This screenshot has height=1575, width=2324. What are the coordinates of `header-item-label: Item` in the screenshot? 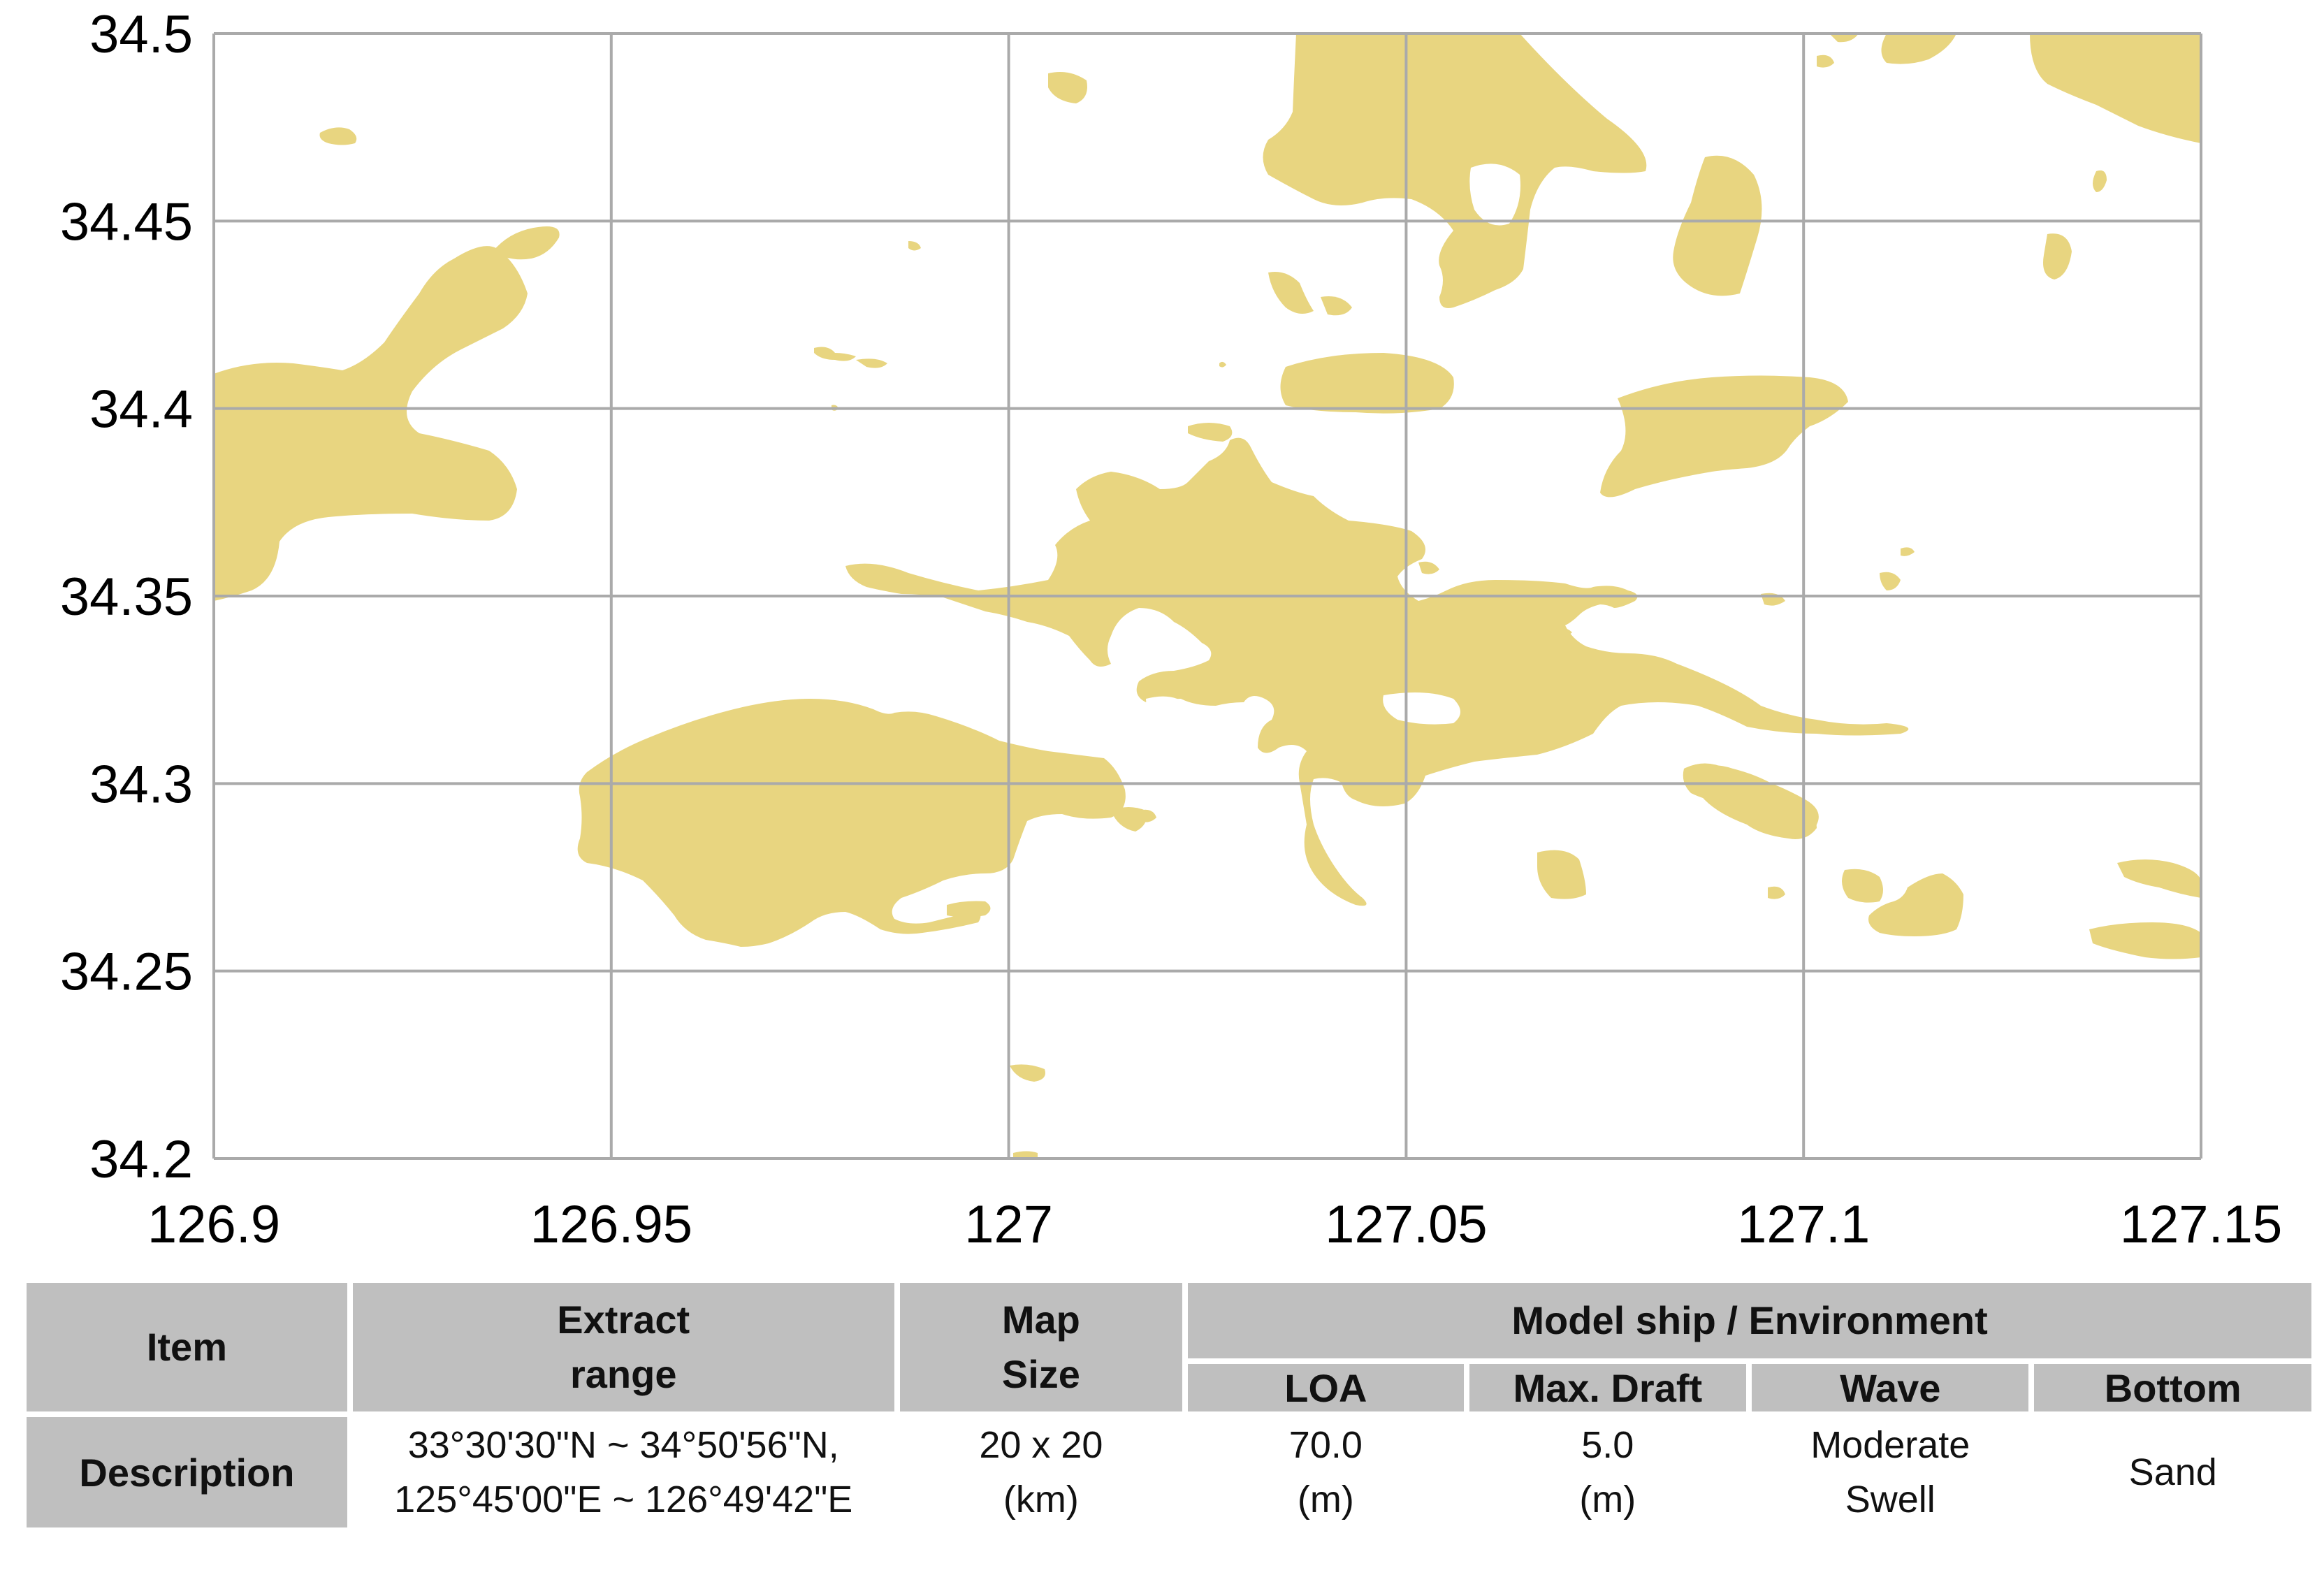 It's located at (186, 1347).